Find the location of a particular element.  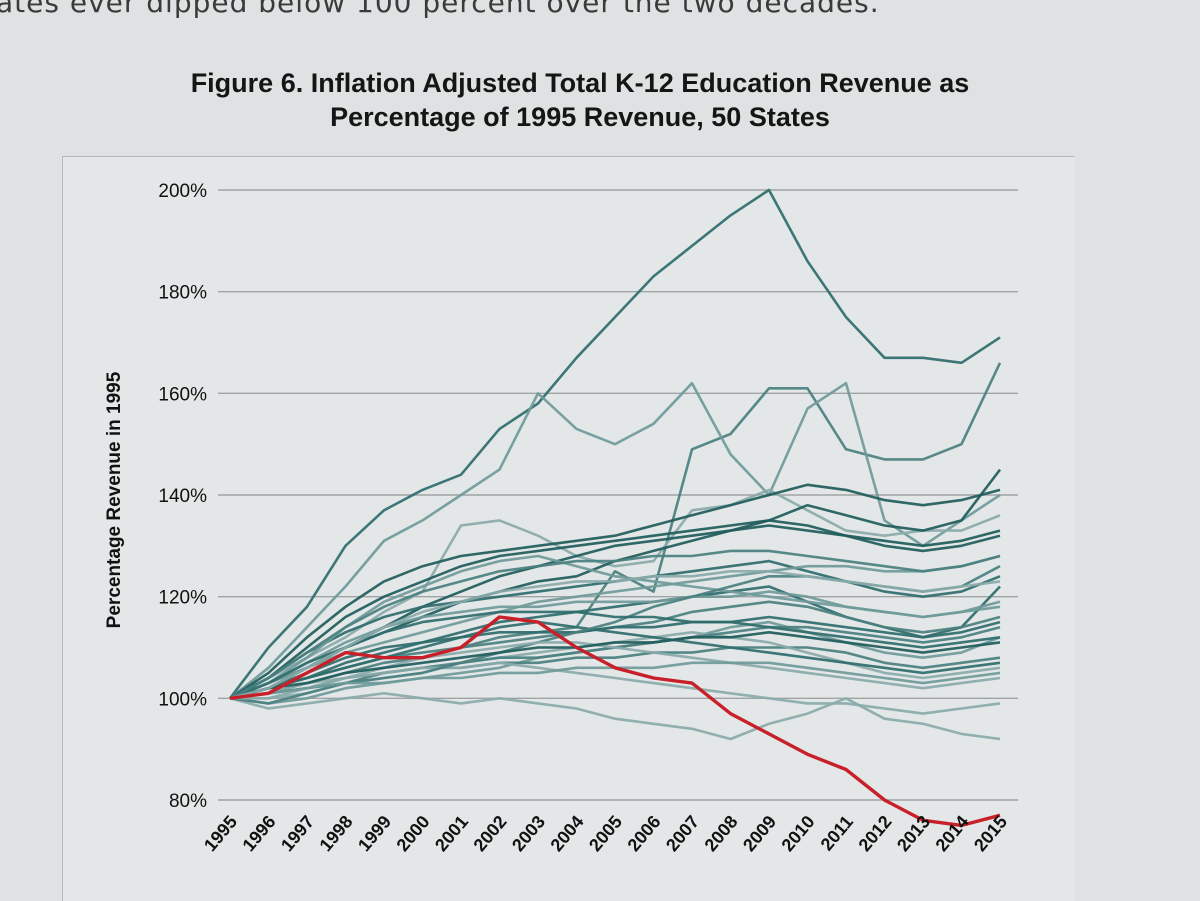

x-tick-label: 1995 is located at coordinates (220, 834).